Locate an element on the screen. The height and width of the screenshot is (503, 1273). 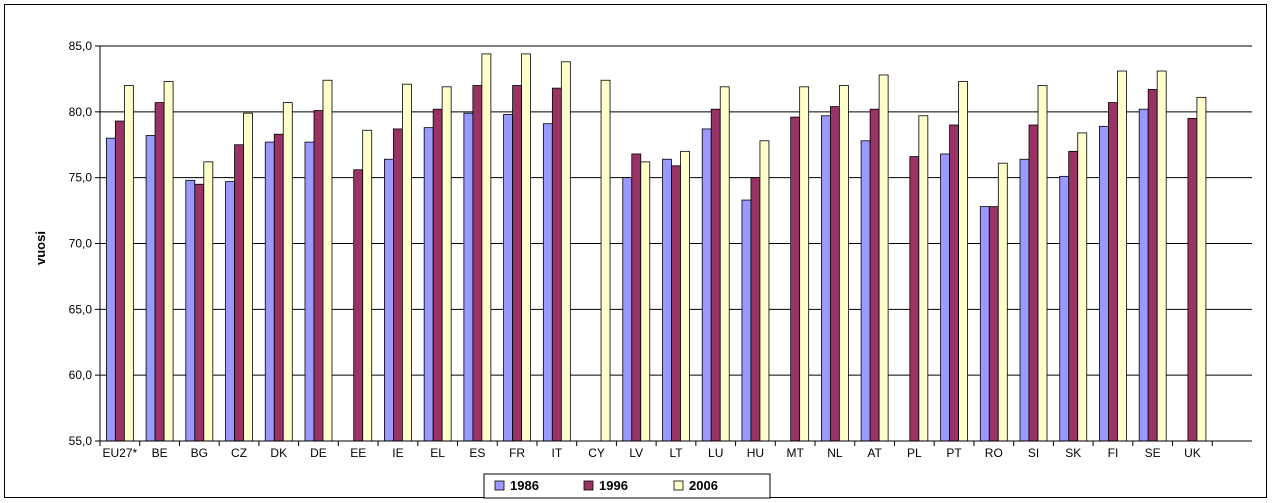
x-tick-label: DE is located at coordinates (318, 453).